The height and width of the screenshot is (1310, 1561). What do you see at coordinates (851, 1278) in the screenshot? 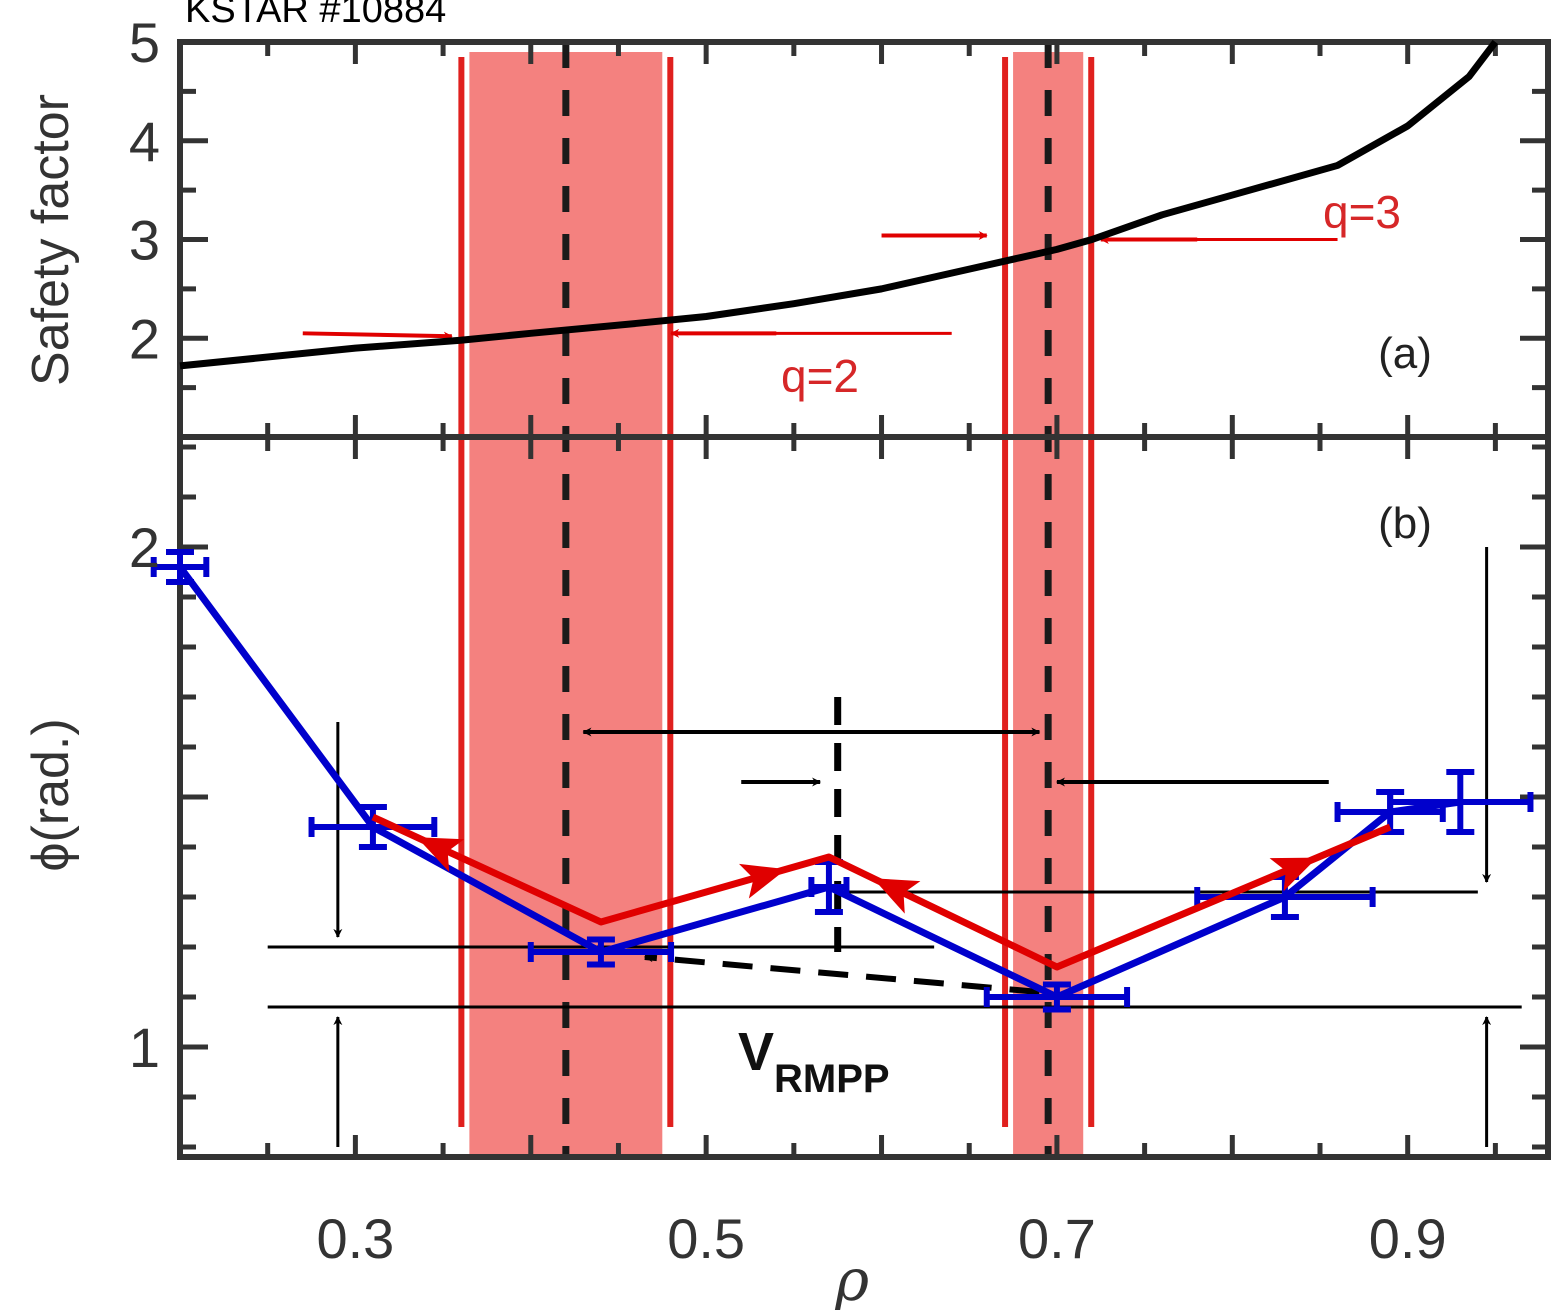
I see `x-axis-label: ρ` at bounding box center [851, 1278].